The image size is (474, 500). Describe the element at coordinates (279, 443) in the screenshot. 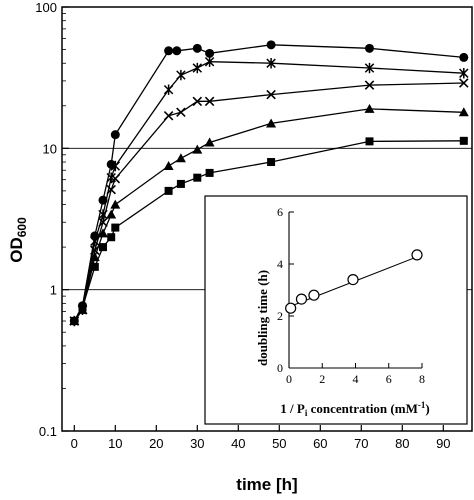

I see `main-x-tick-label: 50` at that location.